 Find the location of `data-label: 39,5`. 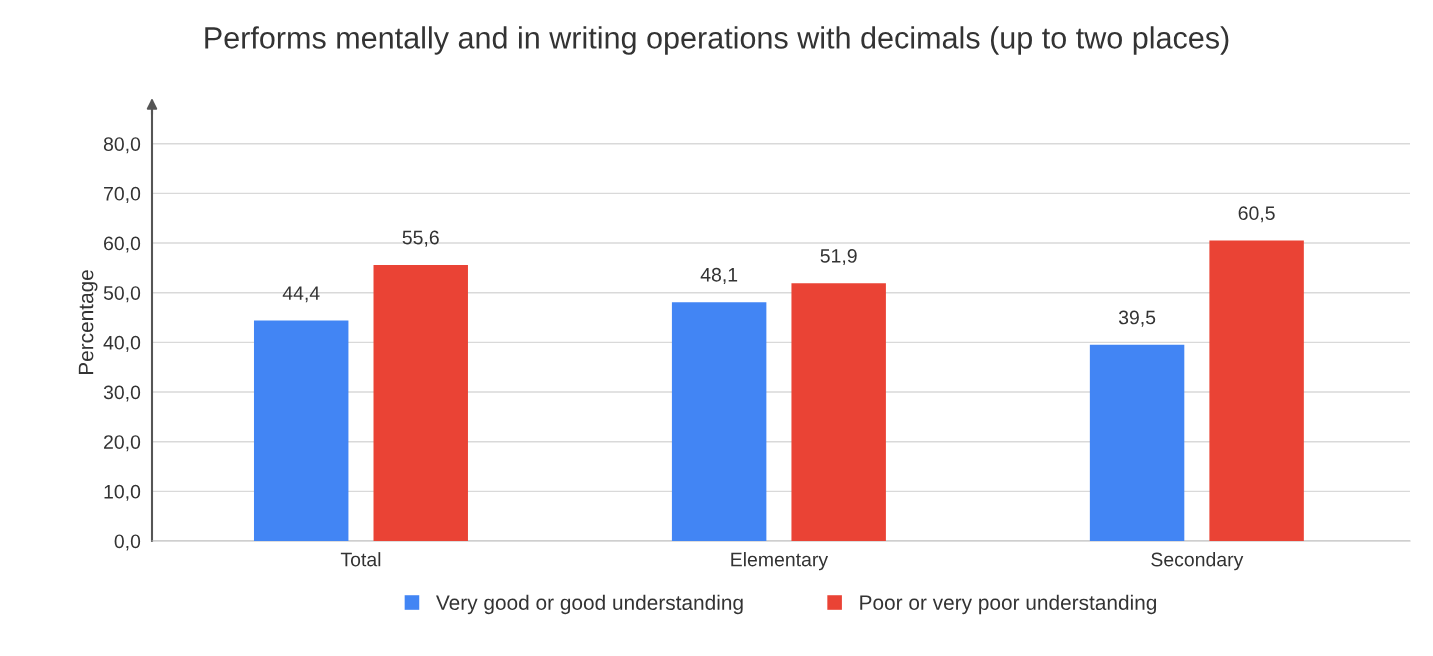

data-label: 39,5 is located at coordinates (1137, 318).